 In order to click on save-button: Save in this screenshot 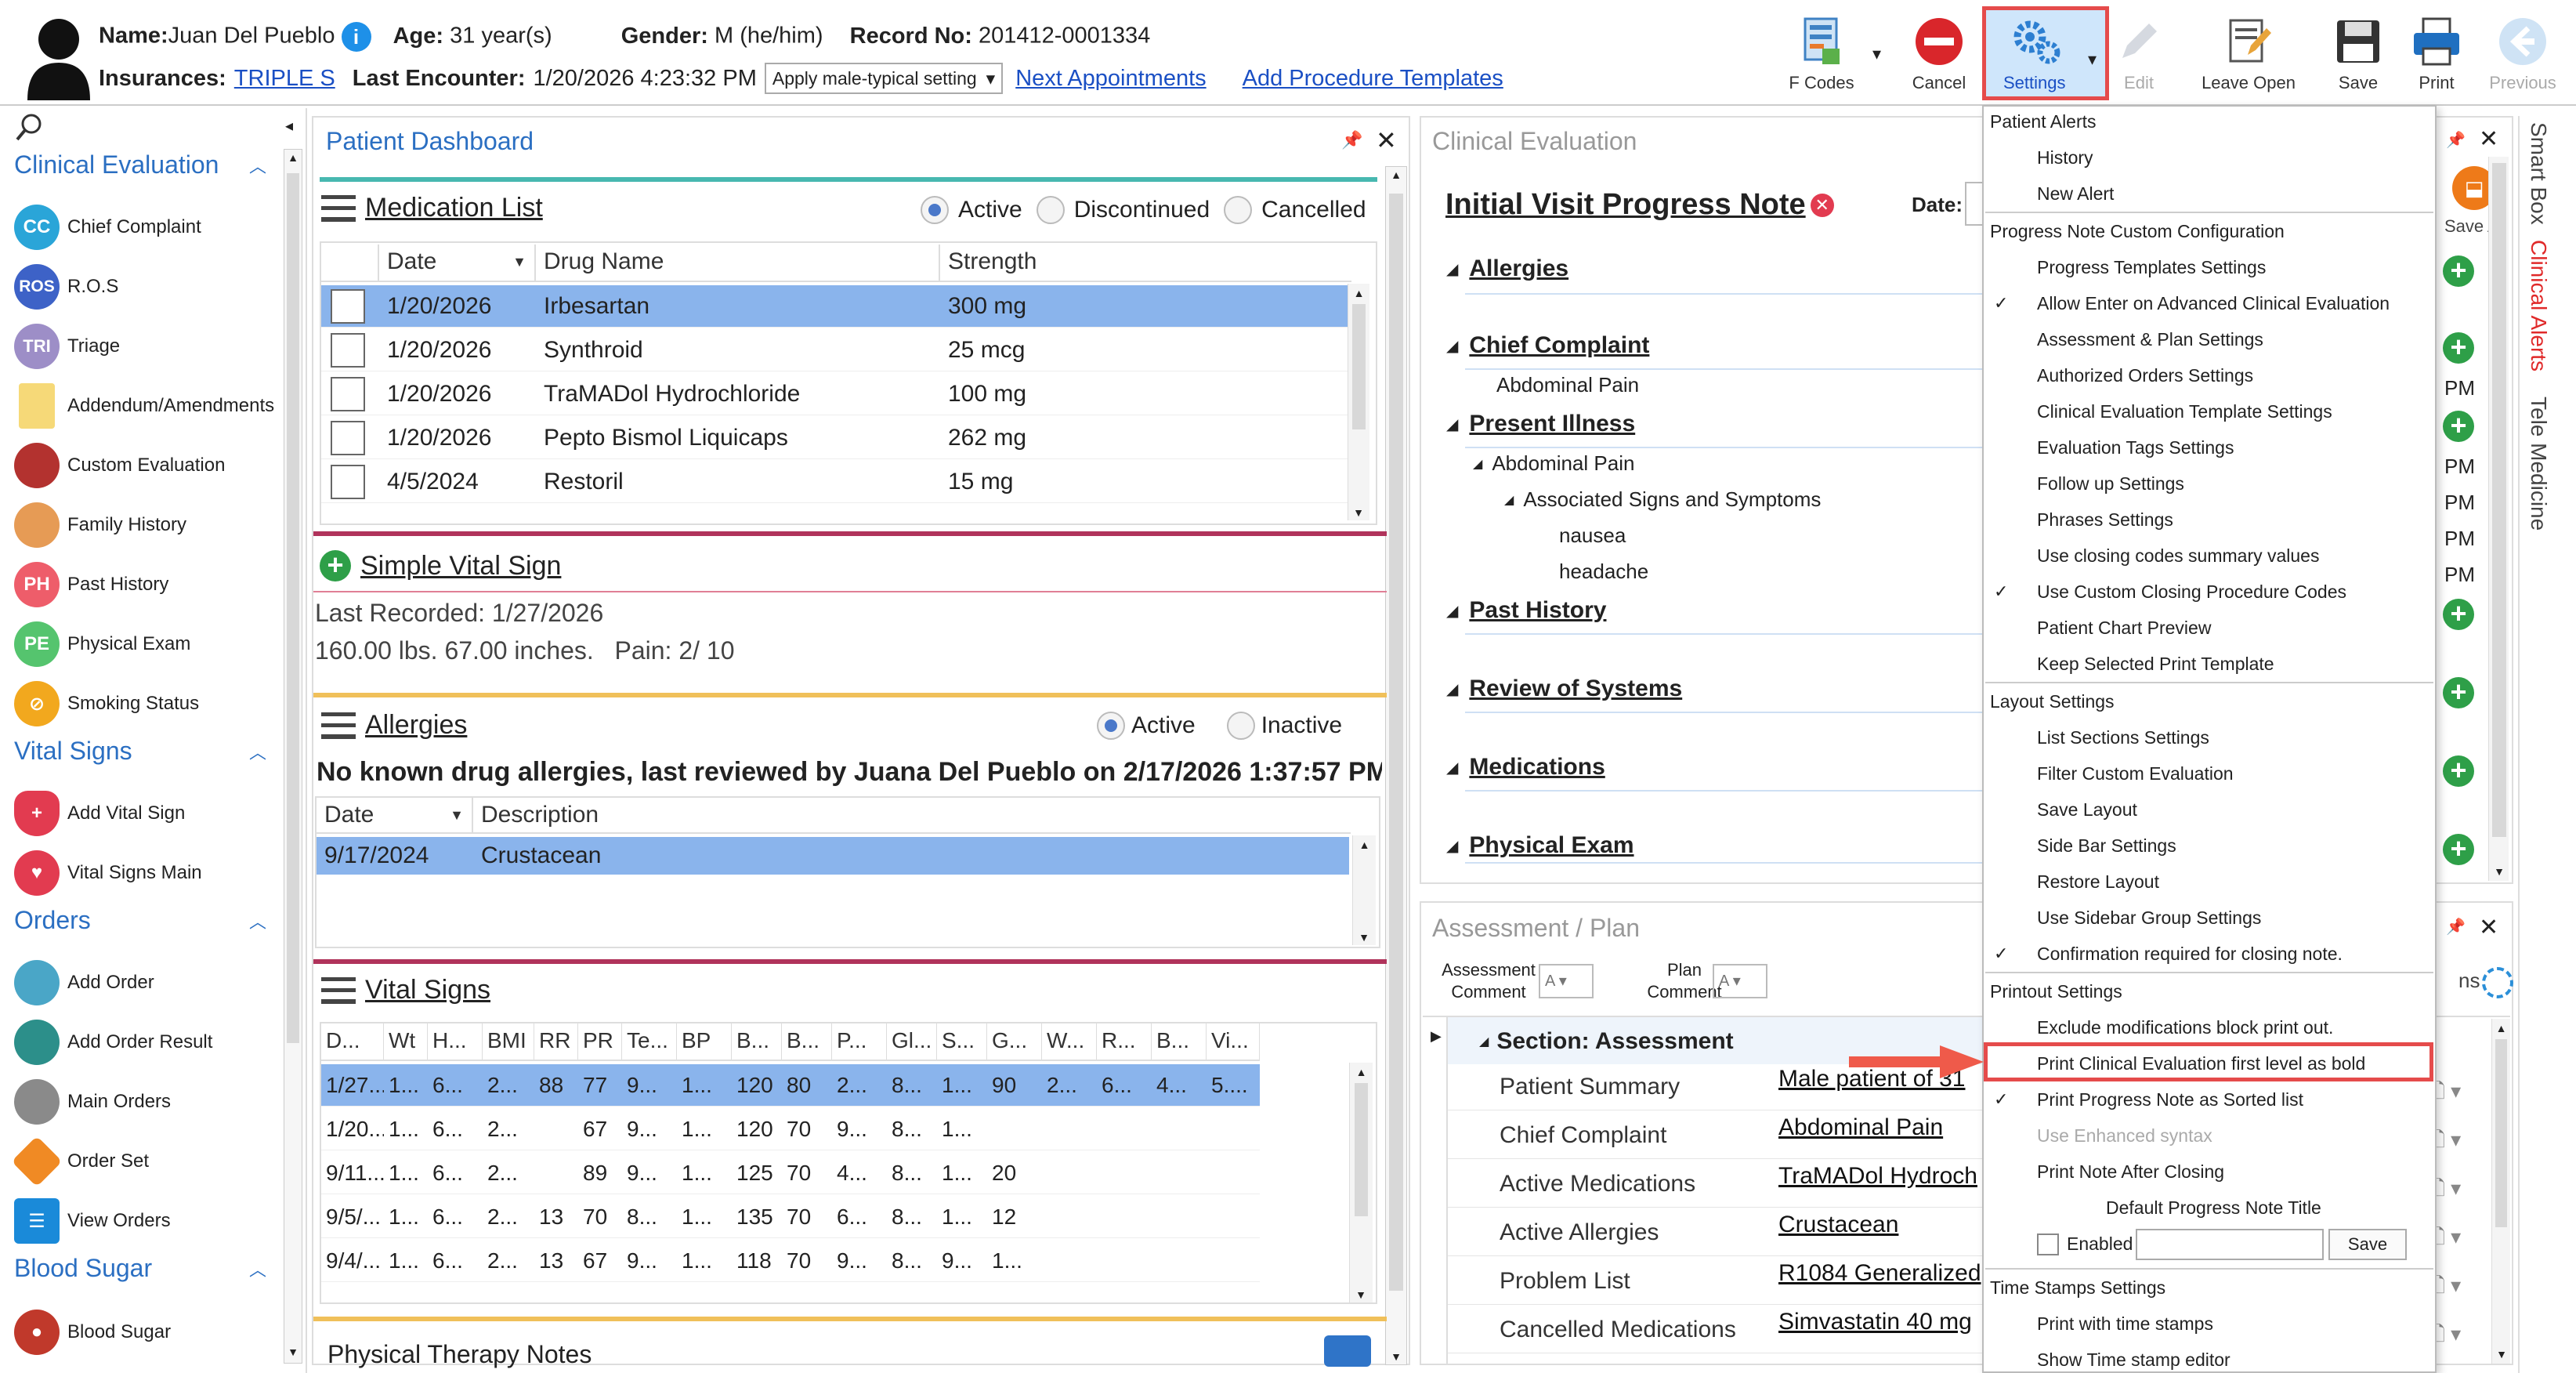, I will do `click(2358, 57)`.